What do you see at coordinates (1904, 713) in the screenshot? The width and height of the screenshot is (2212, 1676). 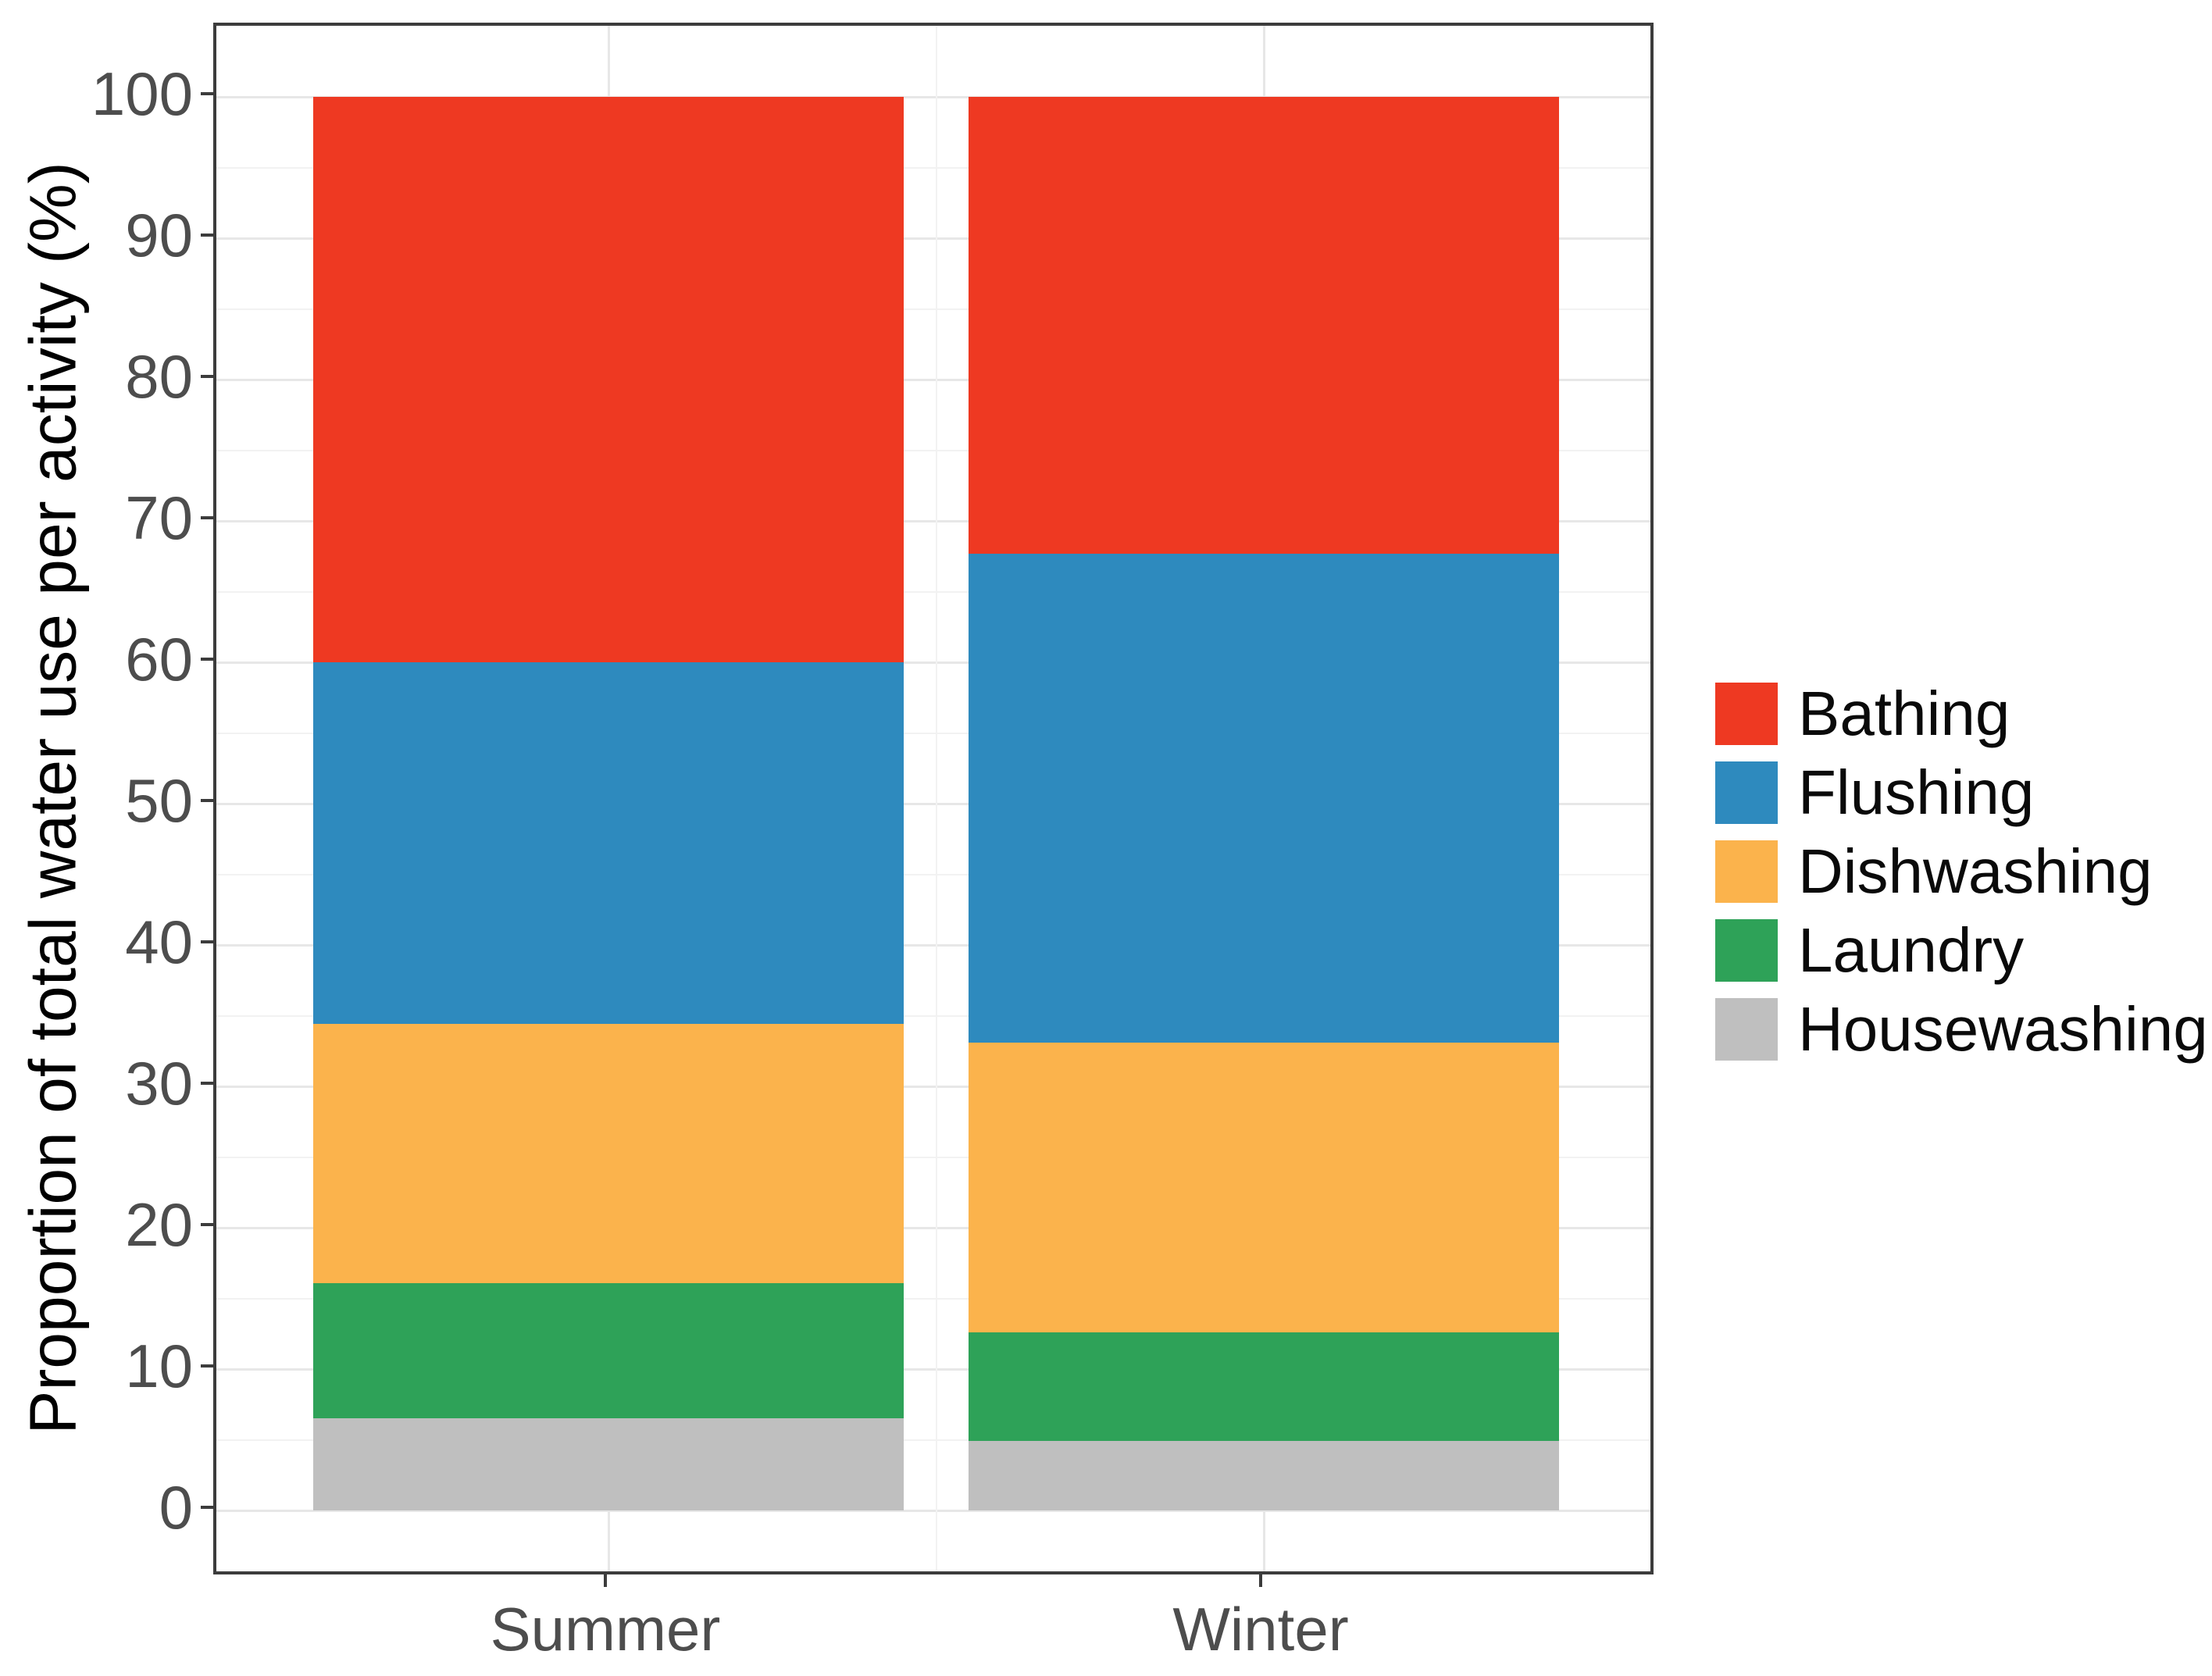 I see `legend-label-bathing: Bathing` at bounding box center [1904, 713].